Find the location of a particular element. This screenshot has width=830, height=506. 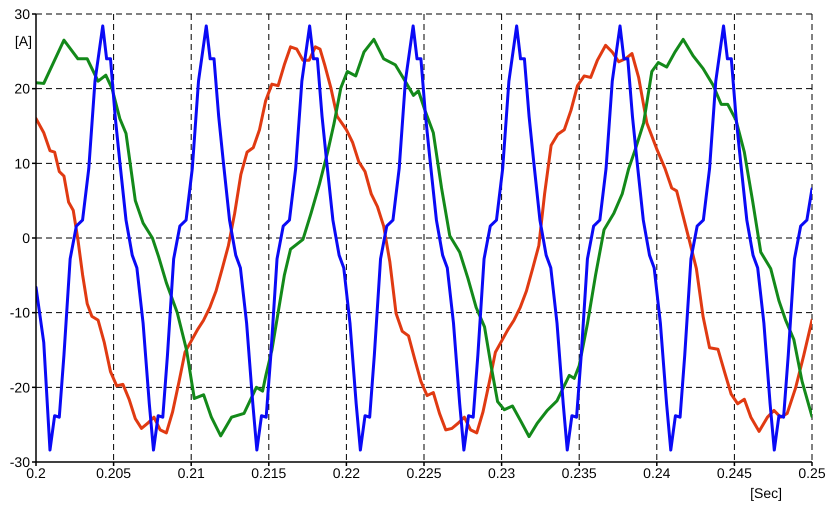

x-tick-label: 0.215 is located at coordinates (269, 472).